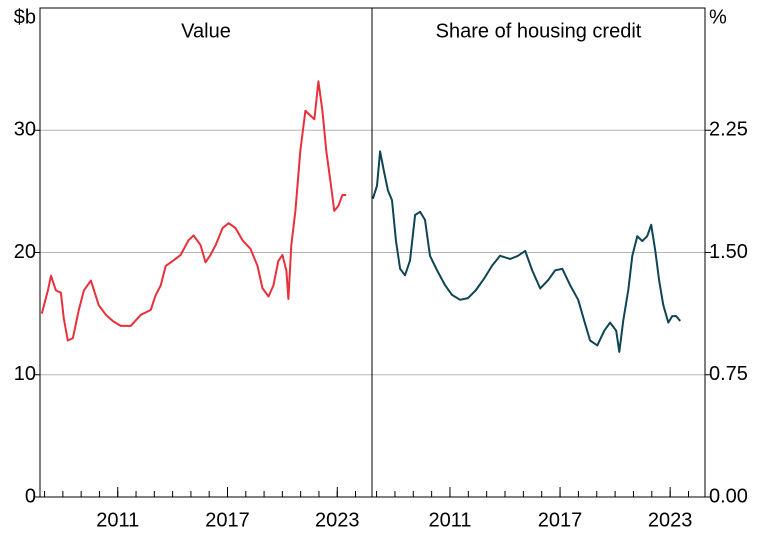 The image size is (759, 533). What do you see at coordinates (728, 252) in the screenshot?
I see `y-tick-label: 1.50` at bounding box center [728, 252].